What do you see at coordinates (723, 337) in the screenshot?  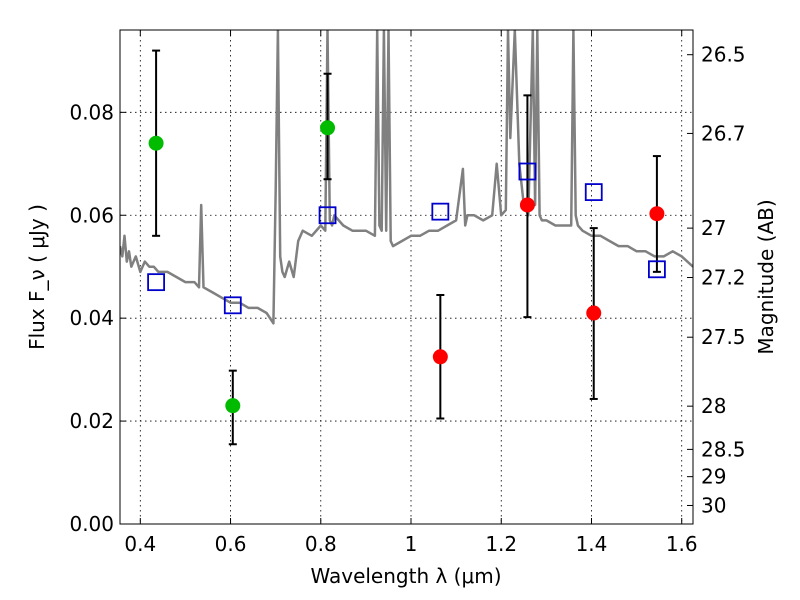 I see `mag-tick-label: 27.5` at bounding box center [723, 337].